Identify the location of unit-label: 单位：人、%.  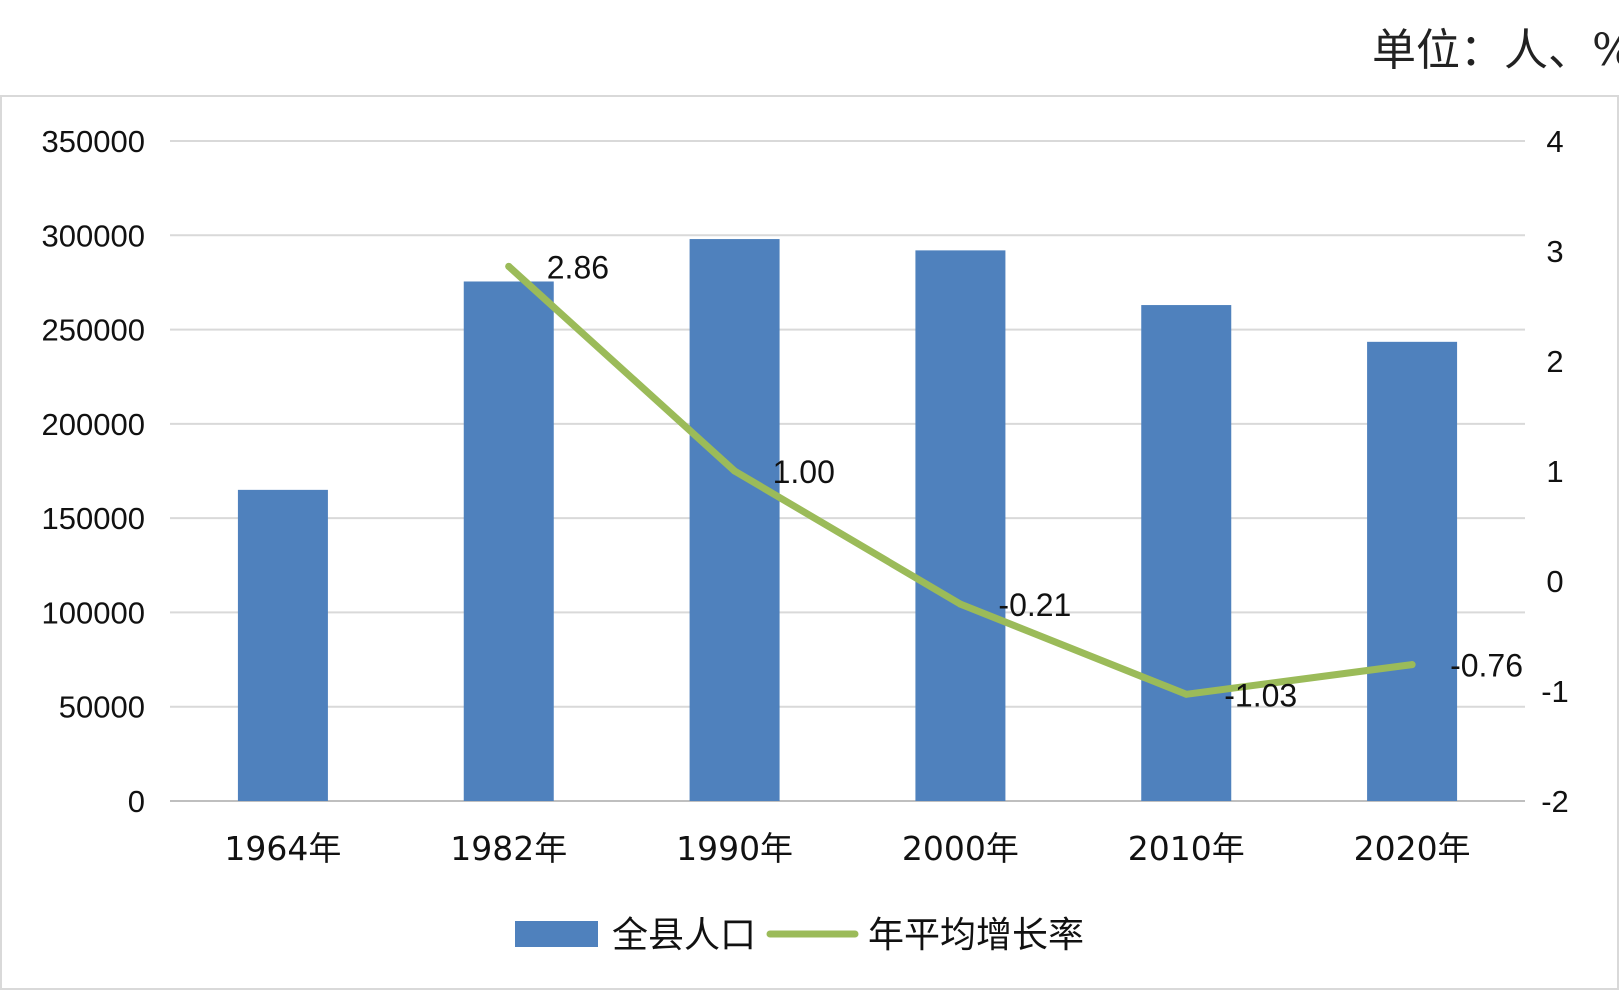
(1495, 50).